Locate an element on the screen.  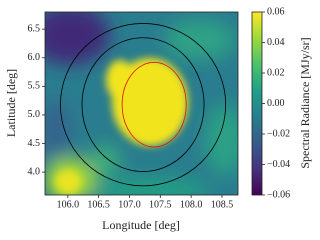
colorbar-tick-label: −0.02 is located at coordinates (278, 133).